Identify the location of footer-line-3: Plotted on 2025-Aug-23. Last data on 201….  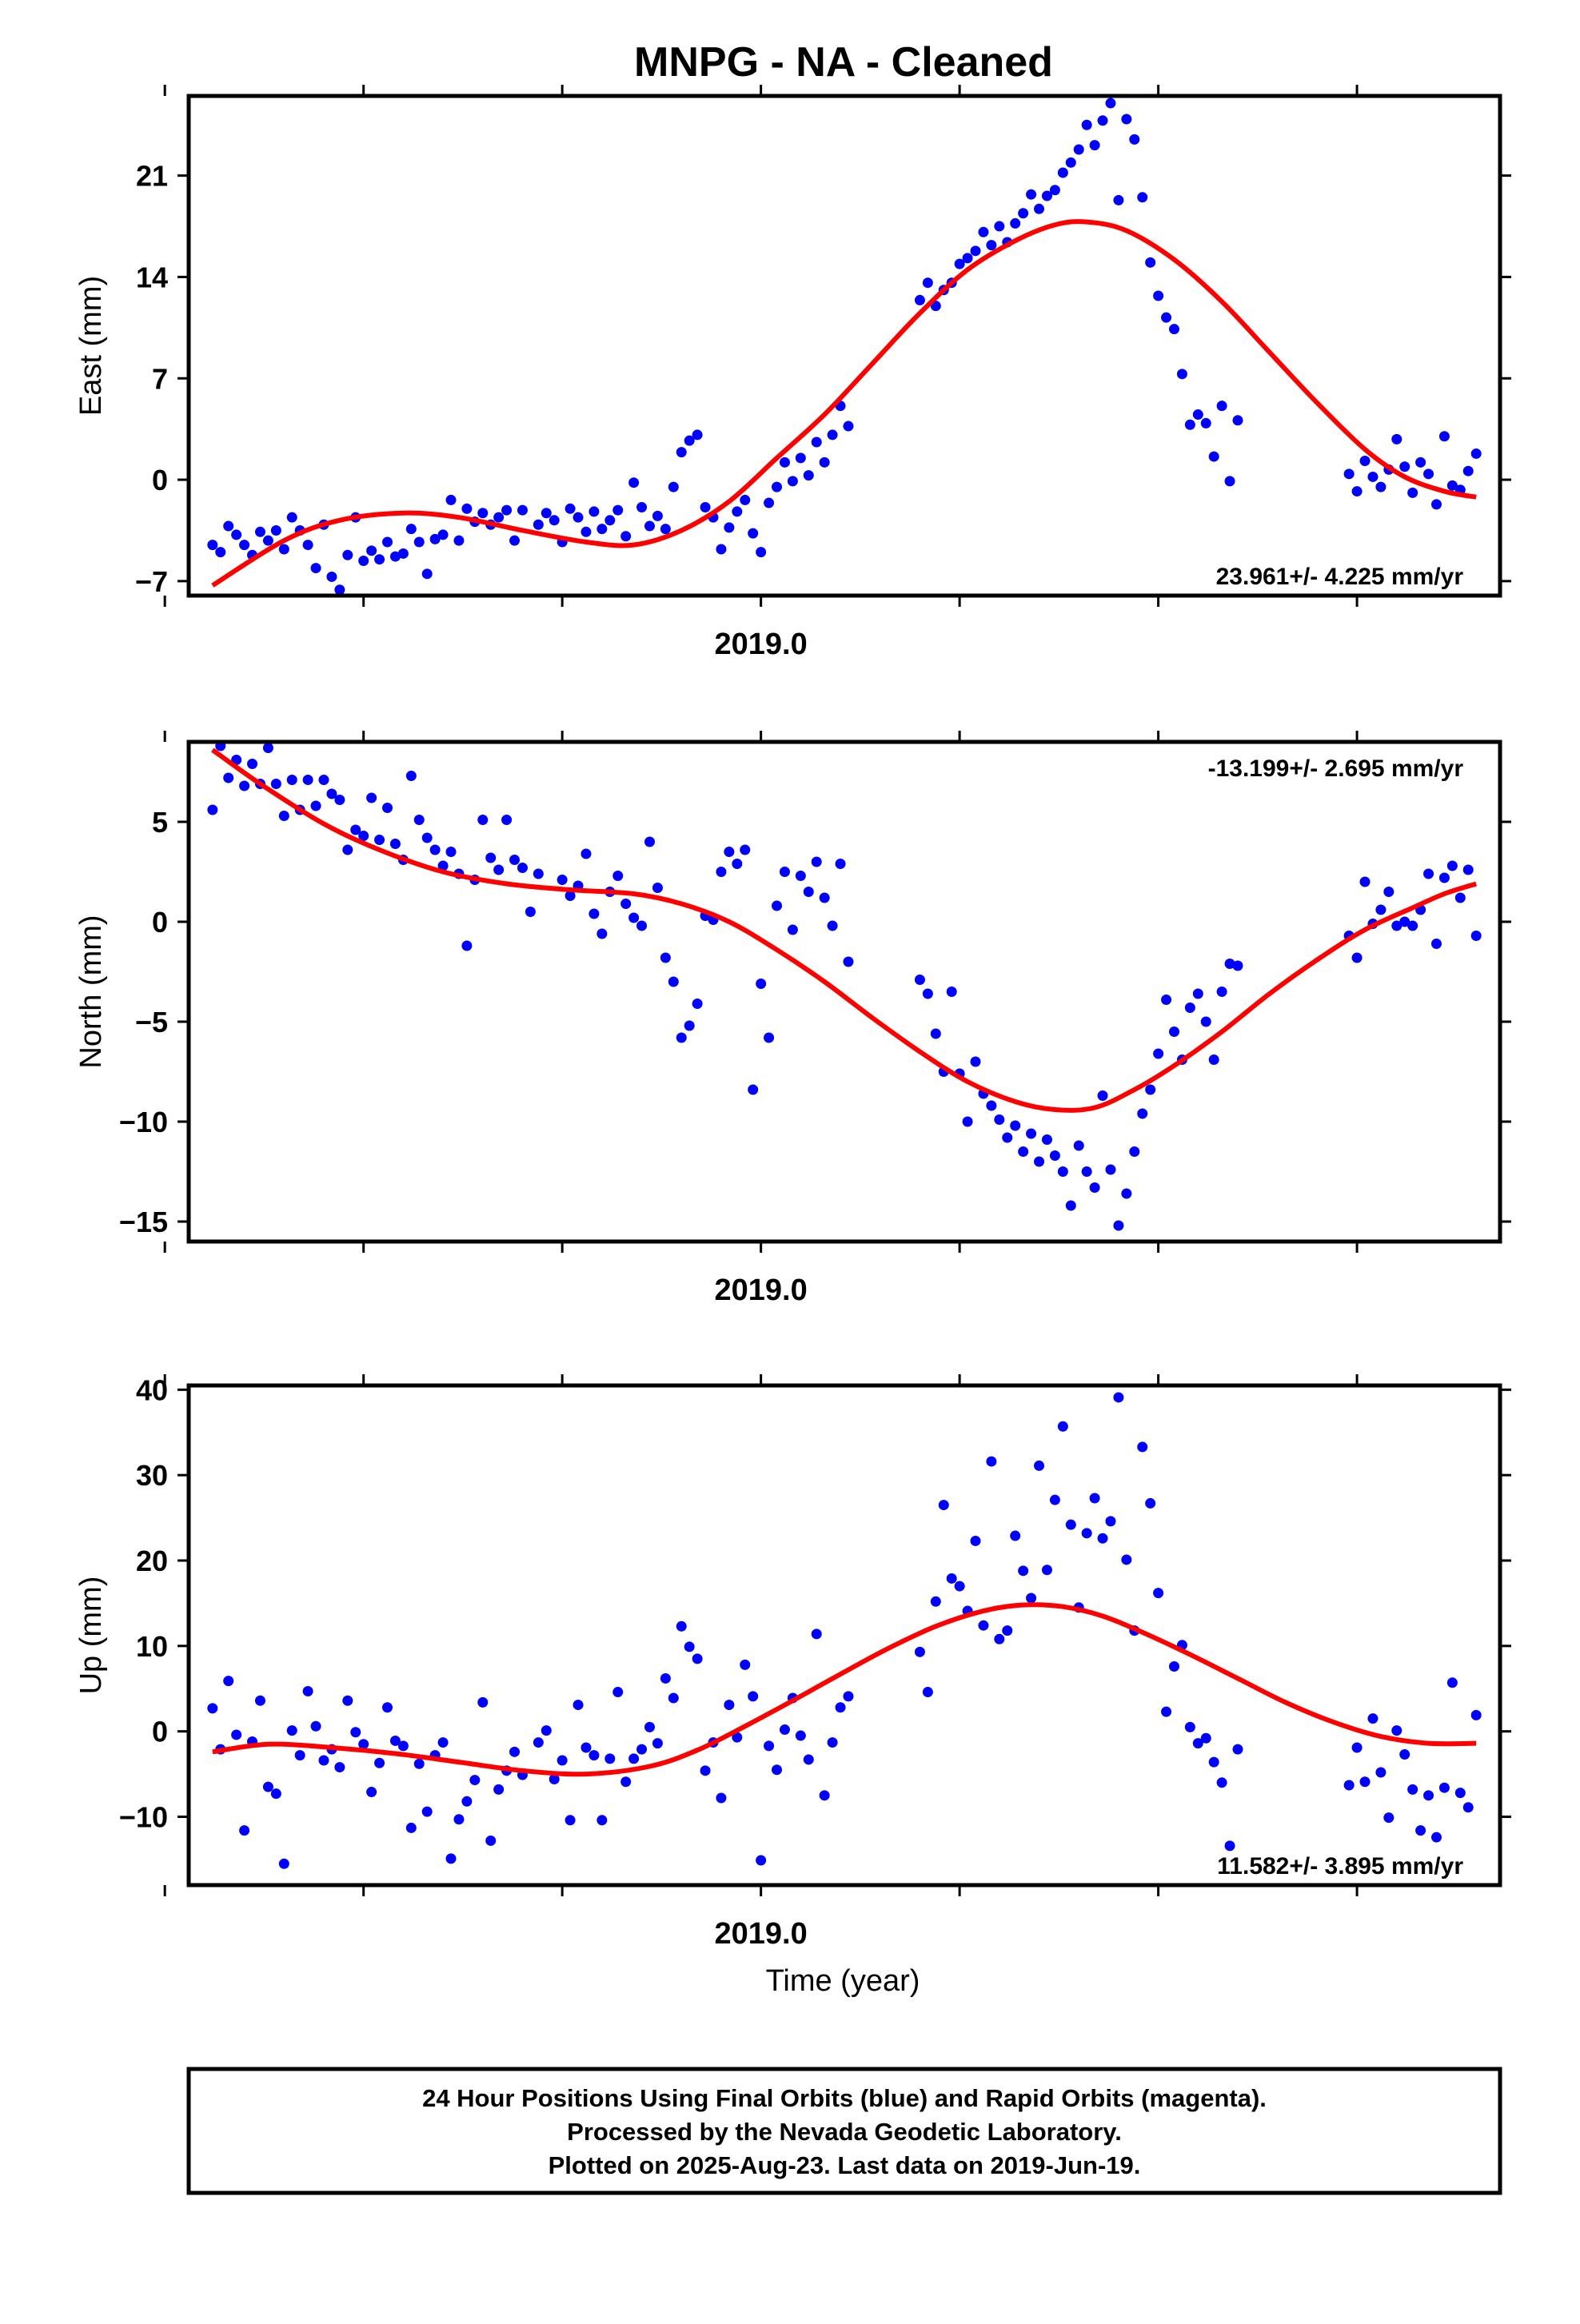
(845, 2165).